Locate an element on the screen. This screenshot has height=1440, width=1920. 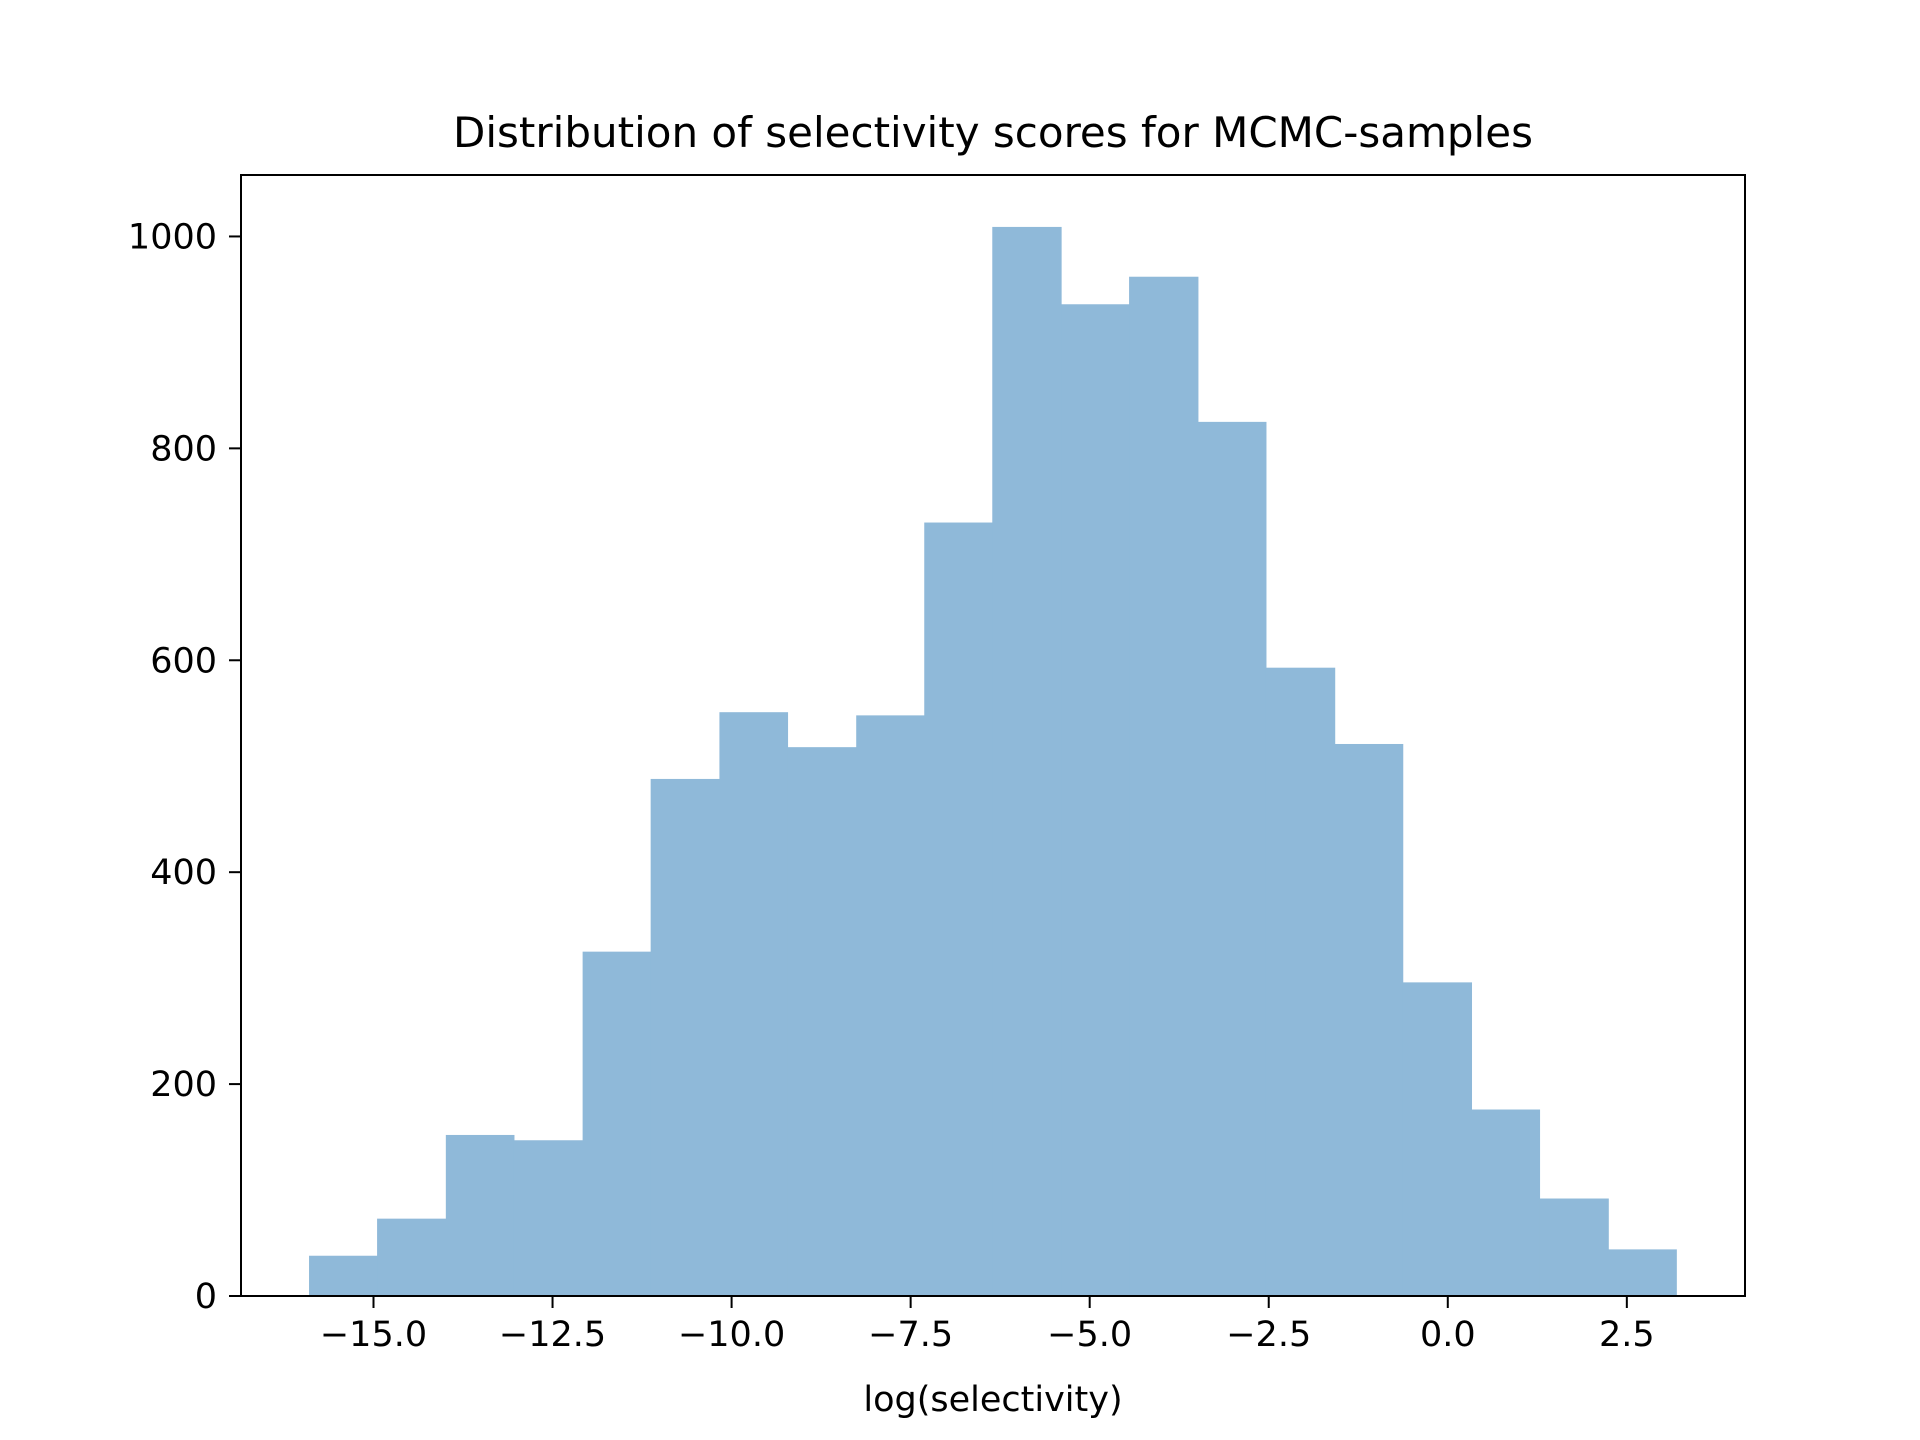
x-tick-label: −10.0 is located at coordinates (731, 1335).